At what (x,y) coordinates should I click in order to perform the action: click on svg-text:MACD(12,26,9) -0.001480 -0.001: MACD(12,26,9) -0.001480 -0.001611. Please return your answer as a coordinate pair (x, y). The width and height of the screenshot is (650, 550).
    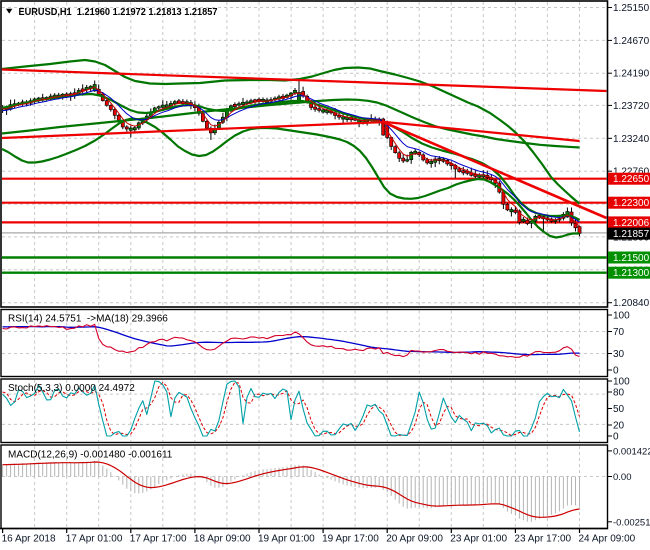
    Looking at the image, I should click on (90, 455).